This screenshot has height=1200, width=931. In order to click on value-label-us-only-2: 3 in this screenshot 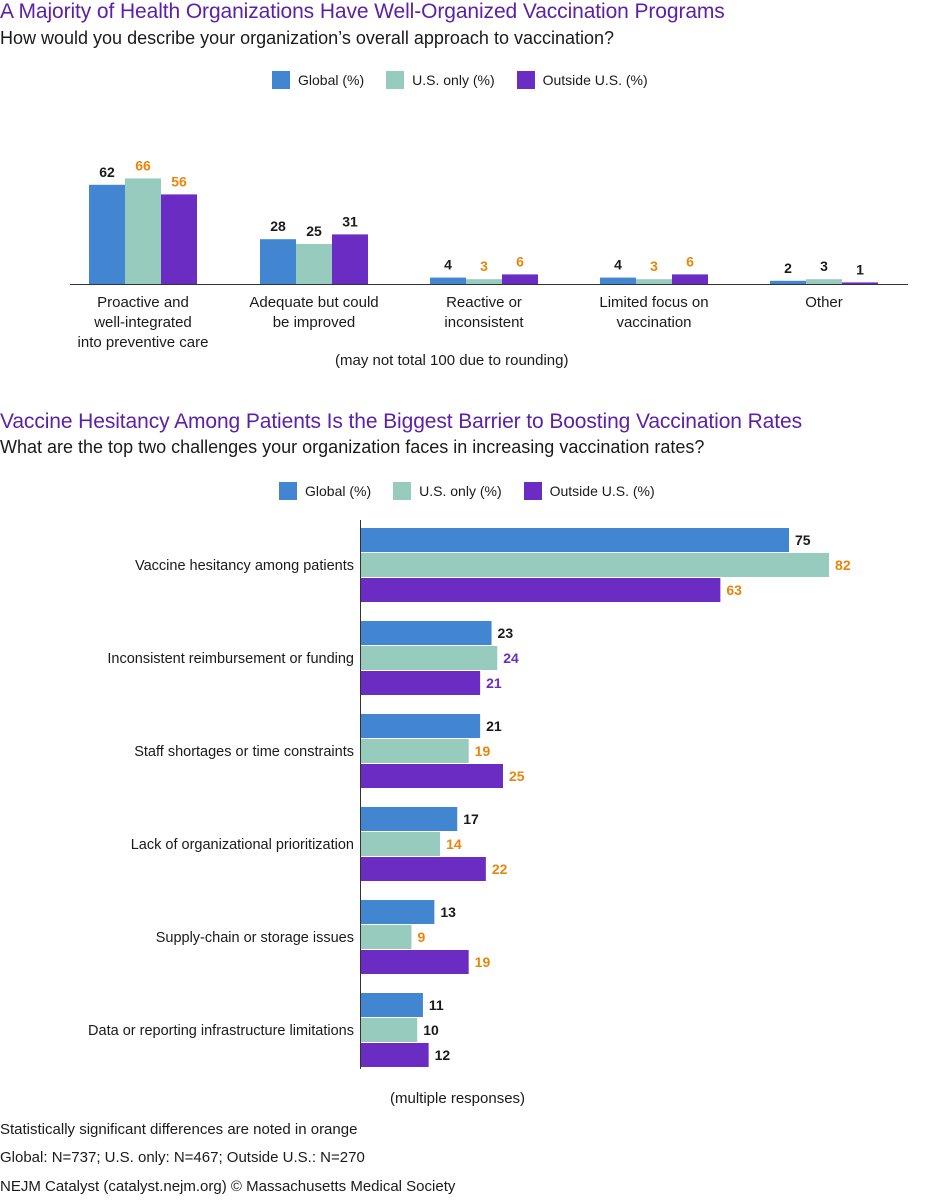, I will do `click(484, 266)`.